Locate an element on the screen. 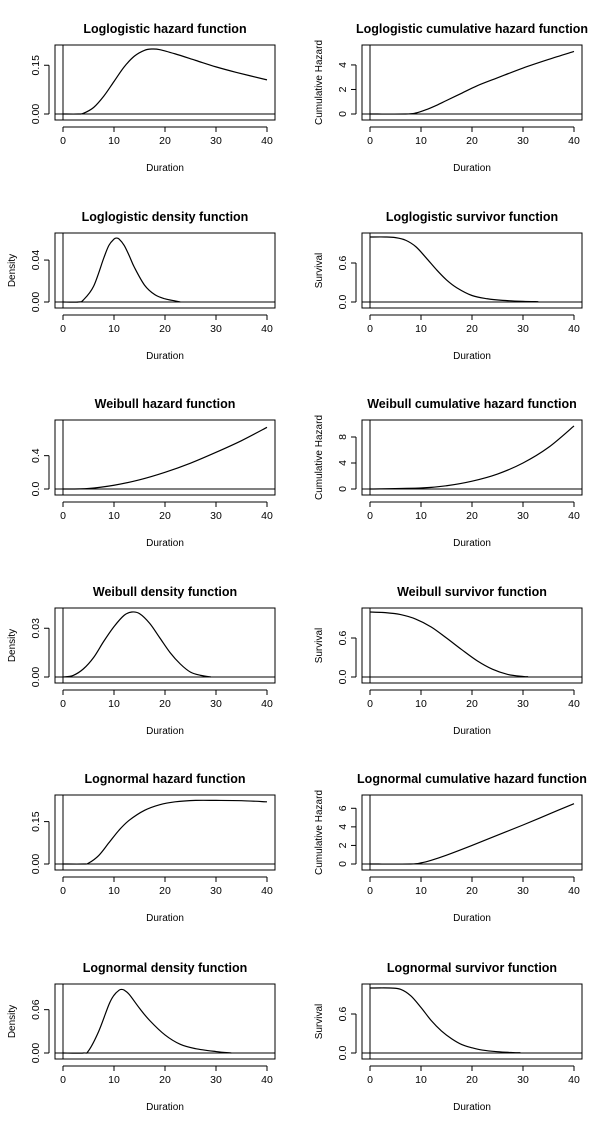 Image resolution: width=613 pixels, height=1125 pixels. panel-title: Loglogistic density function is located at coordinates (165, 217).